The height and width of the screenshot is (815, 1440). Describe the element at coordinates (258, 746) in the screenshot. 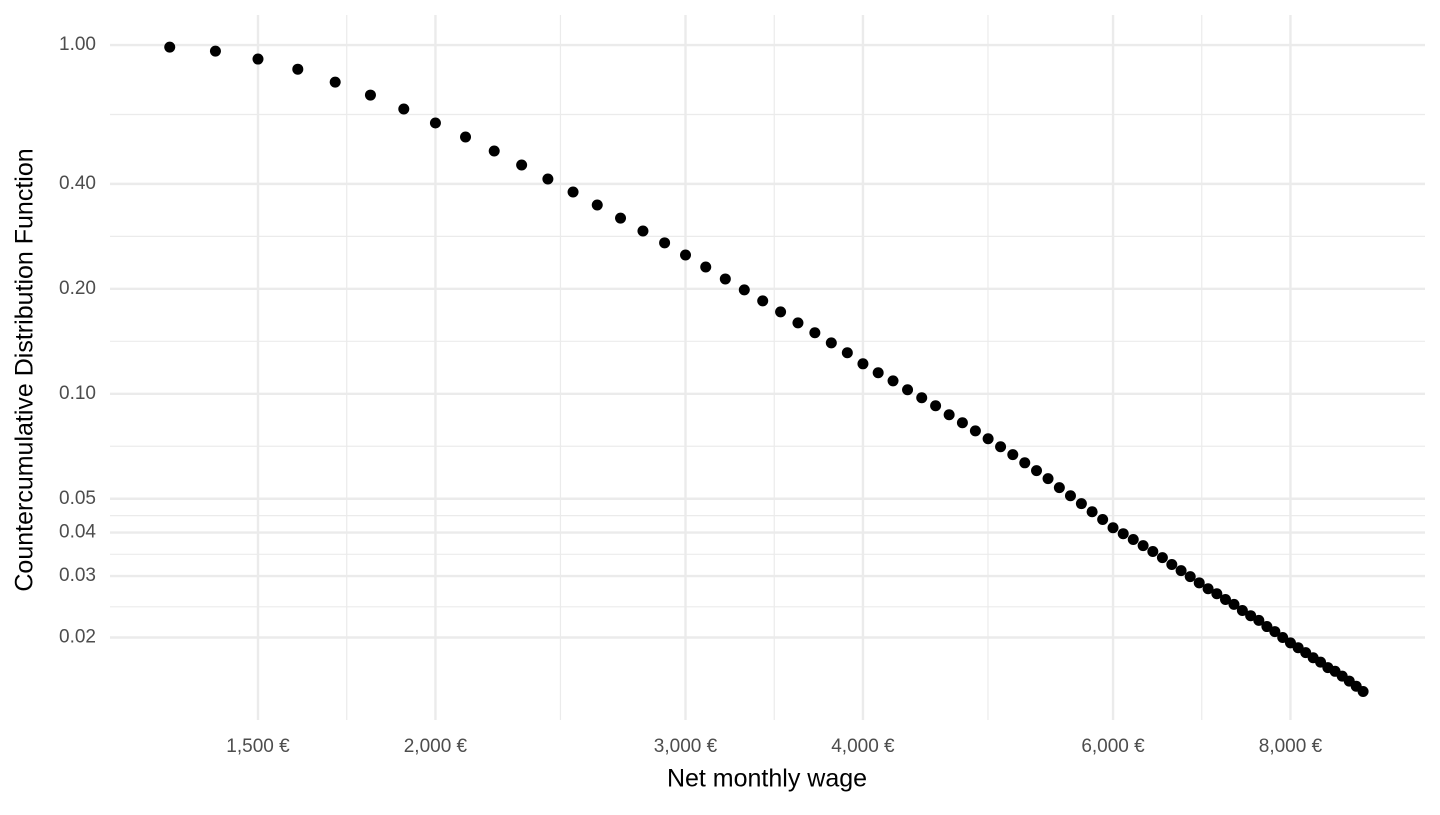

I see `x-tick-label: 1,500 €` at that location.